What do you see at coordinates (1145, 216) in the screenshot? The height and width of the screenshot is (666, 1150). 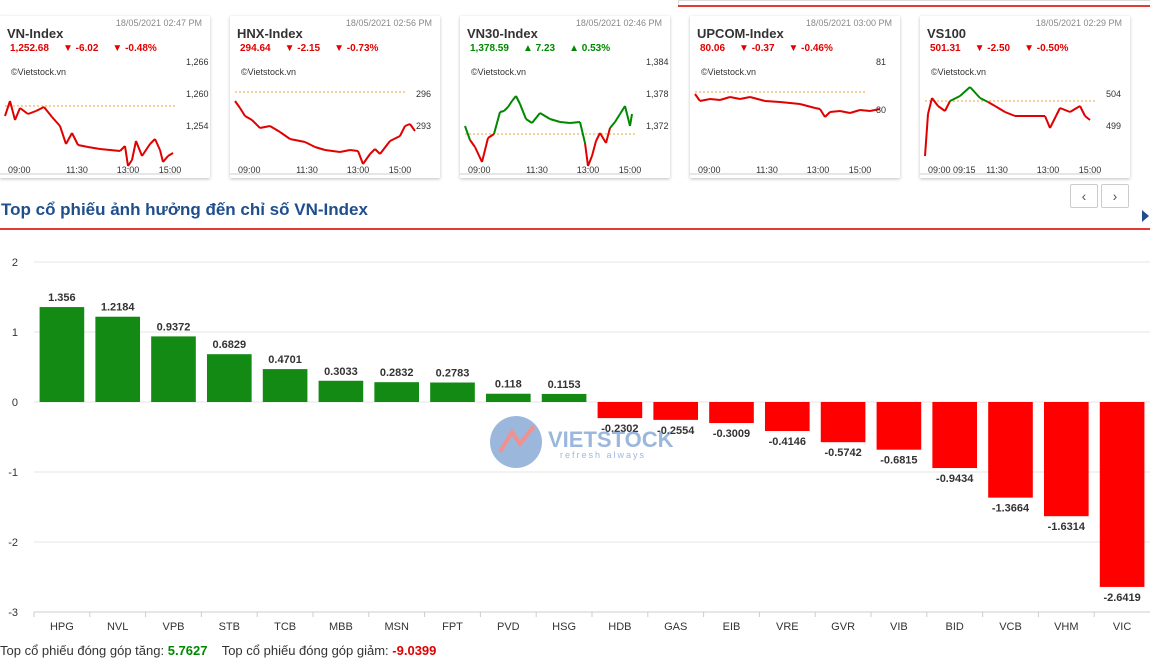 I see `play-arrow-icon` at bounding box center [1145, 216].